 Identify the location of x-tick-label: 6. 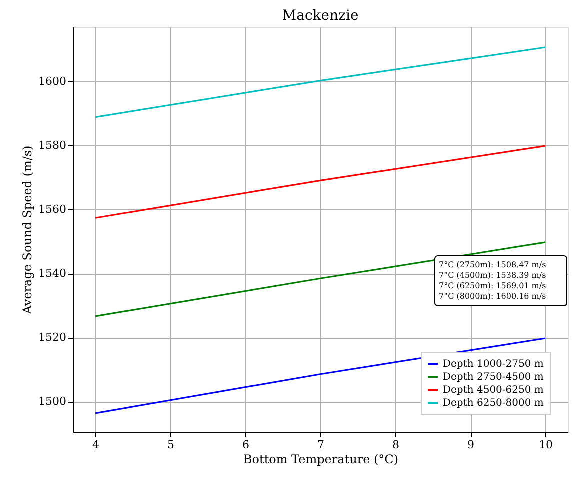
(246, 445).